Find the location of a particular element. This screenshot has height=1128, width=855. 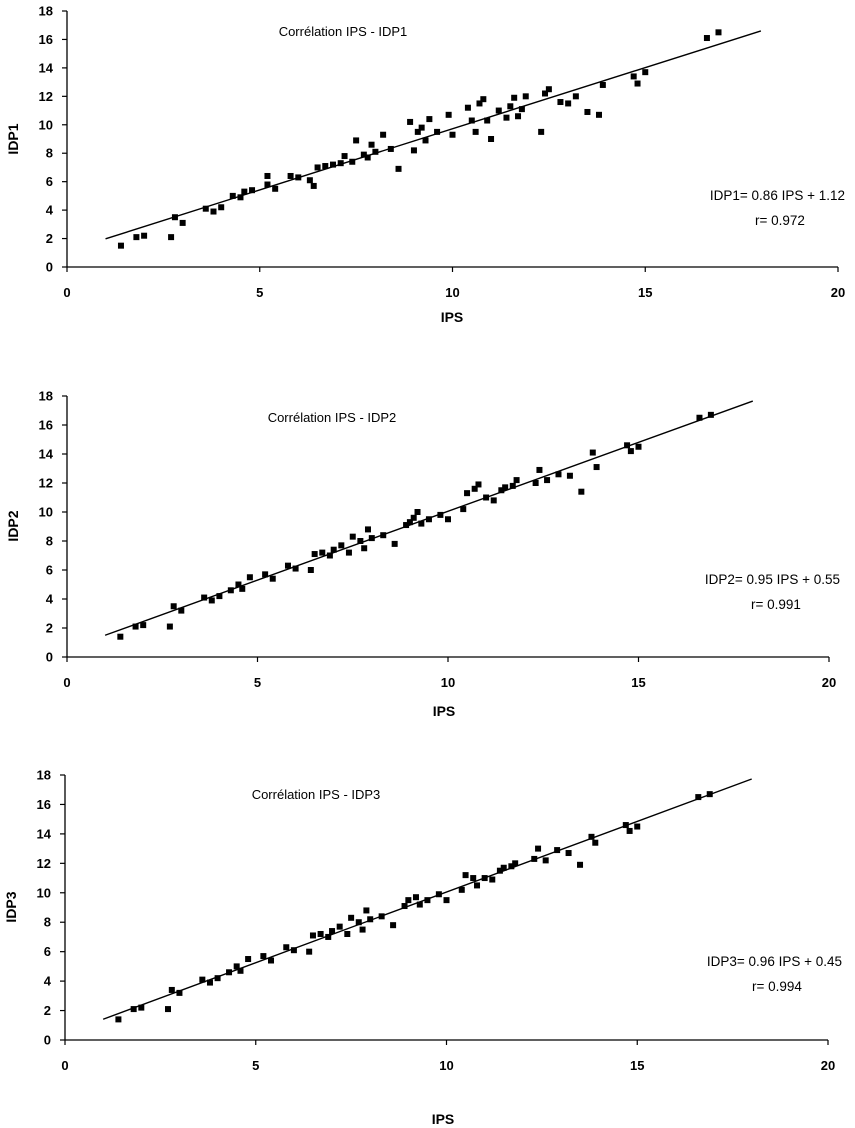

y-tick-label: 16 is located at coordinates (44, 804).